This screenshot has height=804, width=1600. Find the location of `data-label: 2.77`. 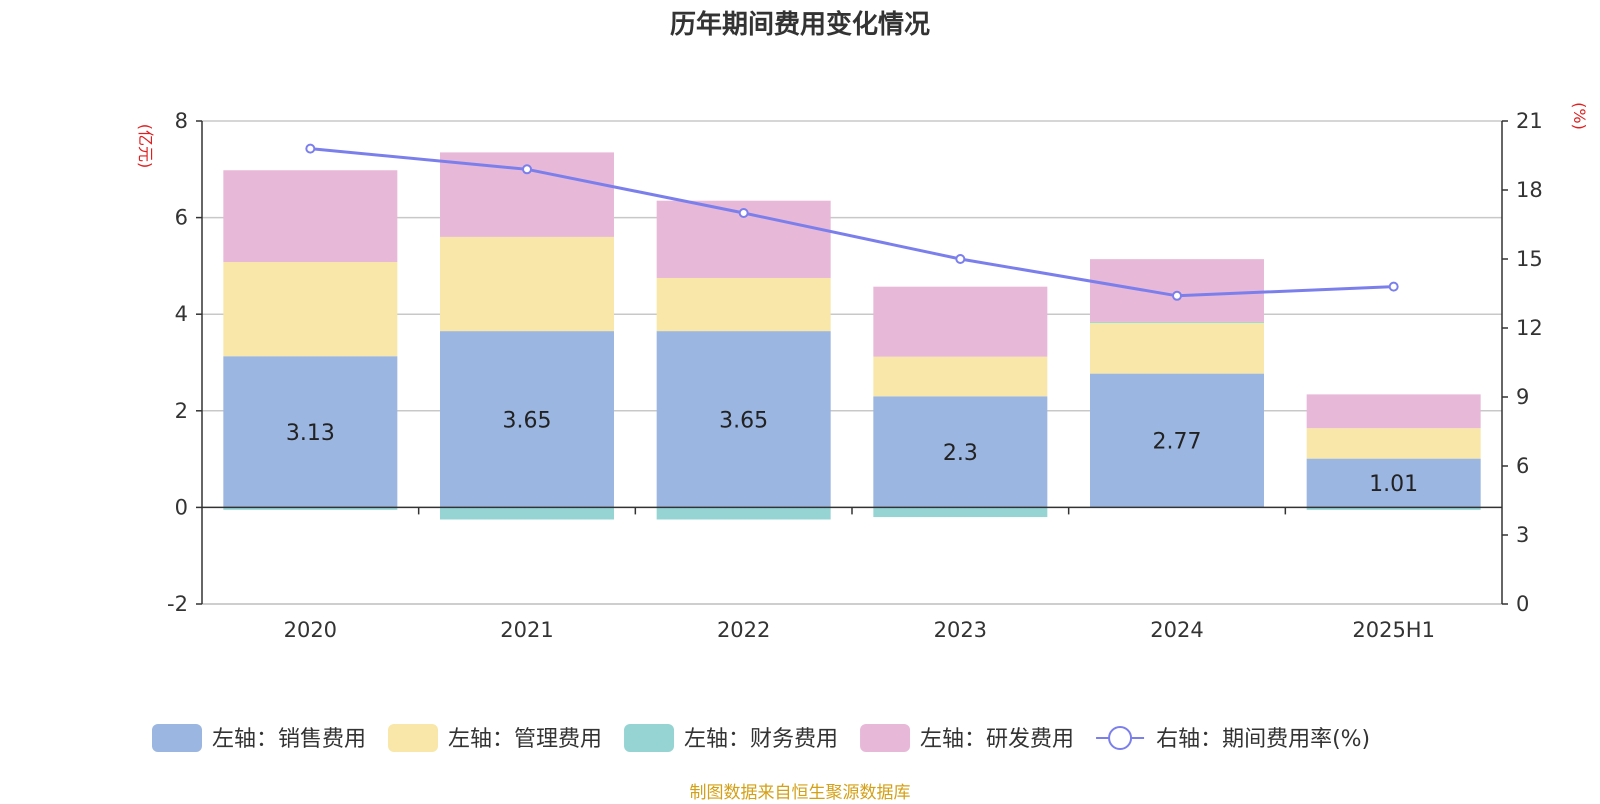

data-label: 2.77 is located at coordinates (1177, 442).